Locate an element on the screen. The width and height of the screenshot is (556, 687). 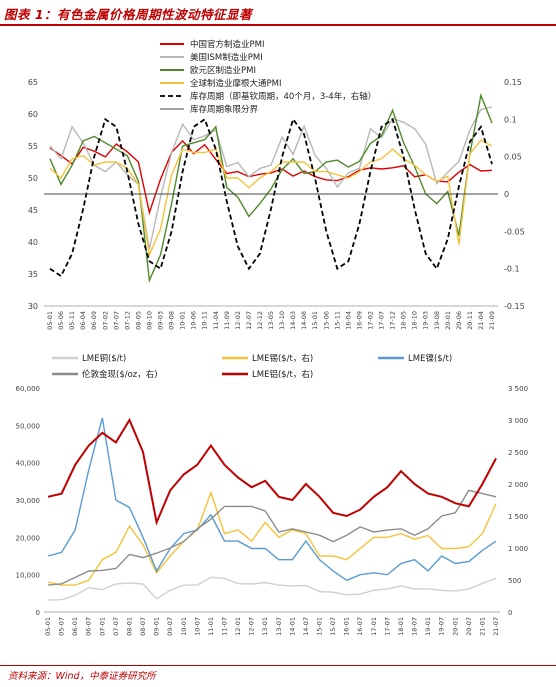
y-left-tick-label: 30,000 is located at coordinates (28, 501).